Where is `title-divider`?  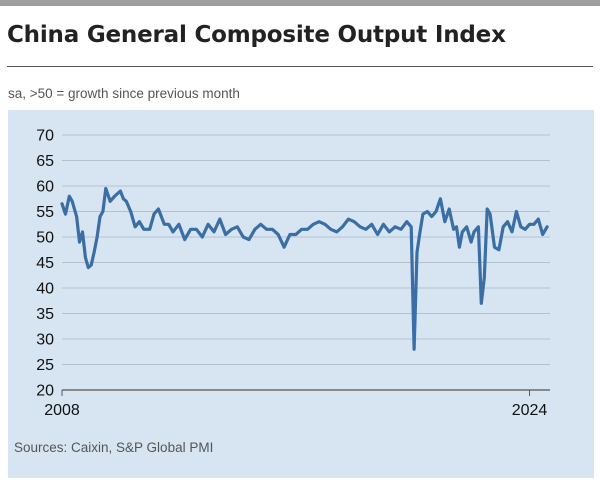 title-divider is located at coordinates (300, 66).